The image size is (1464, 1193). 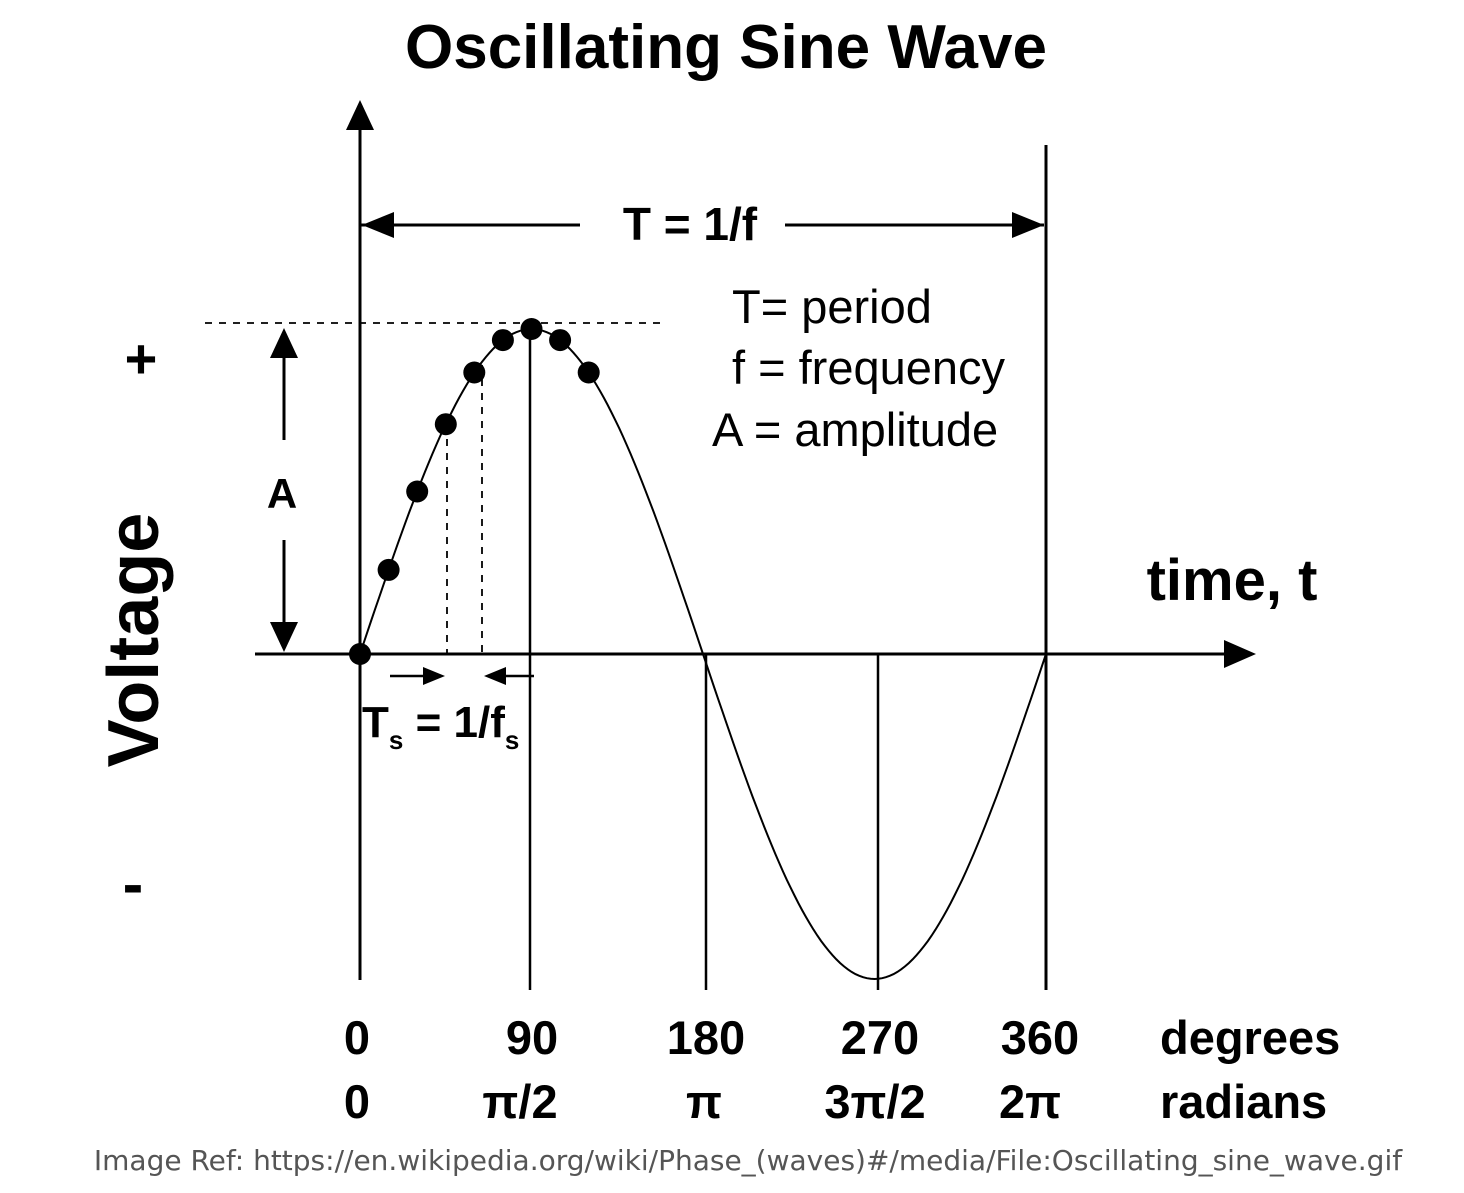 I want to click on time-axis-arrowhead, so click(x=1240, y=654).